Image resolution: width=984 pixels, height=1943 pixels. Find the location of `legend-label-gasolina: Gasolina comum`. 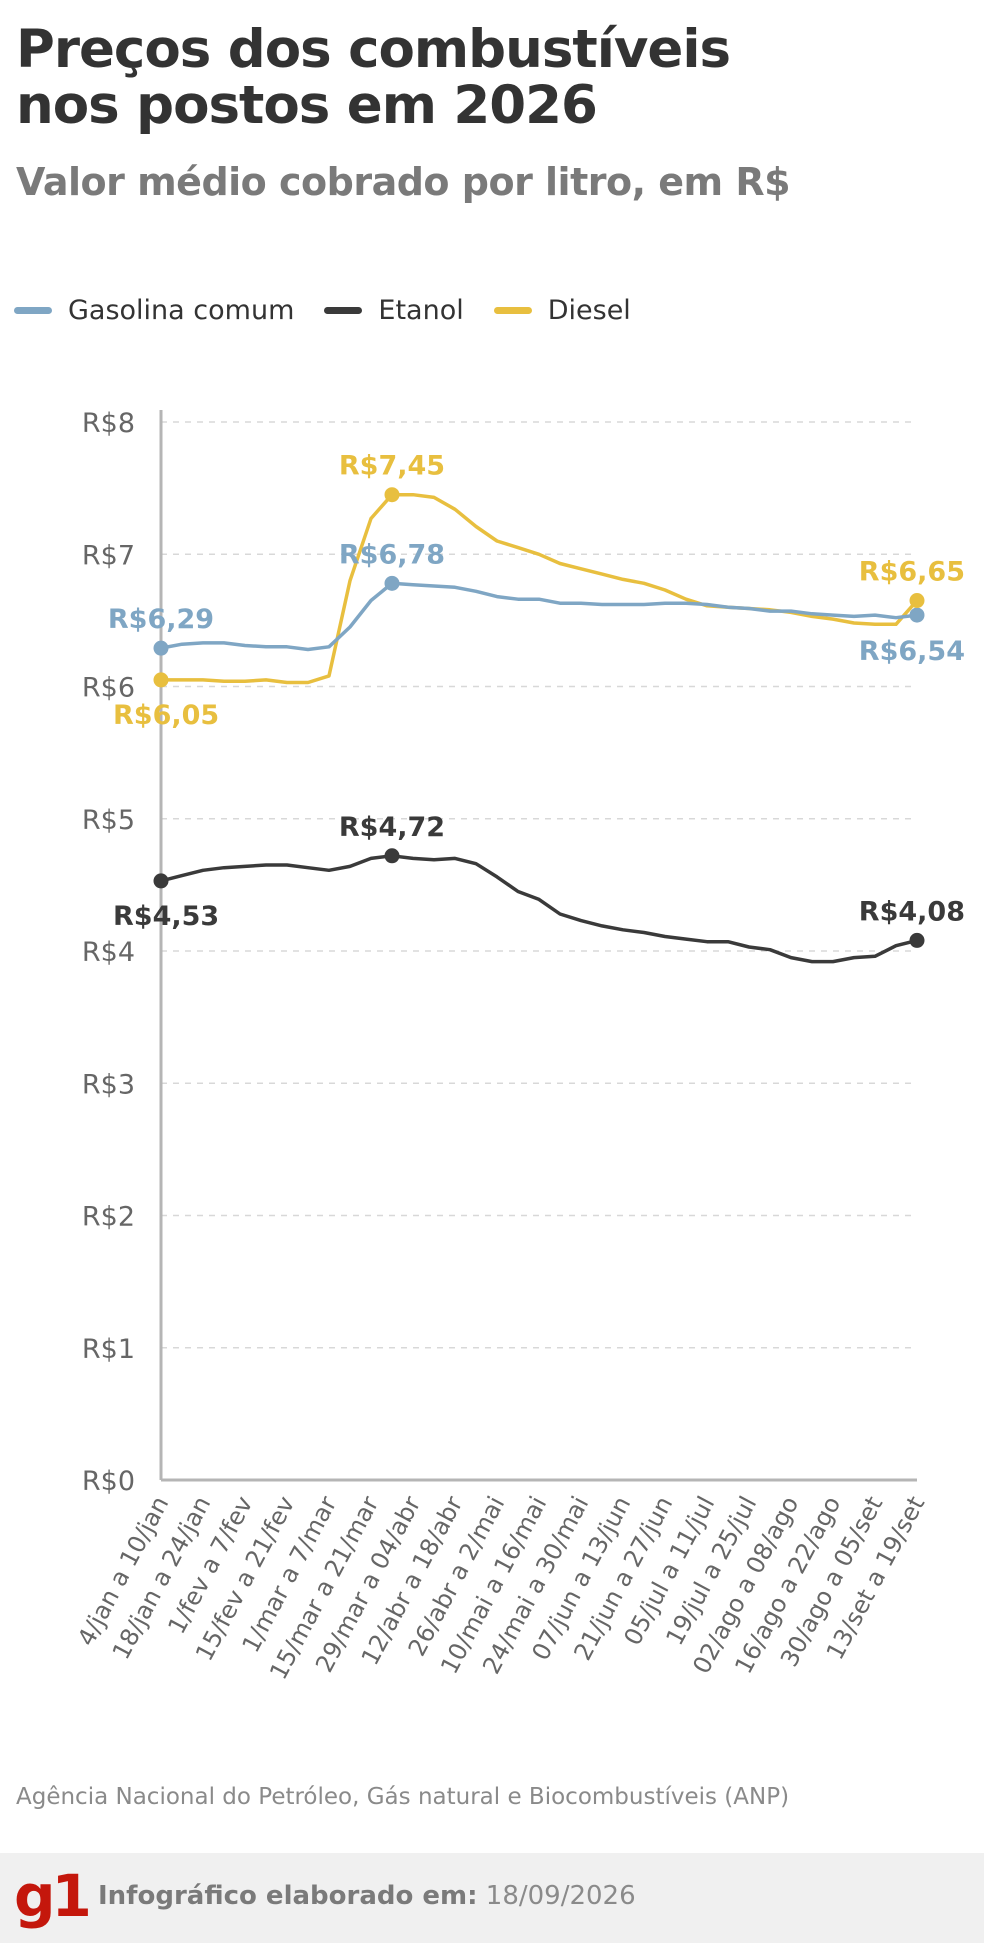

legend-label-gasolina: Gasolina comum is located at coordinates (181, 310).